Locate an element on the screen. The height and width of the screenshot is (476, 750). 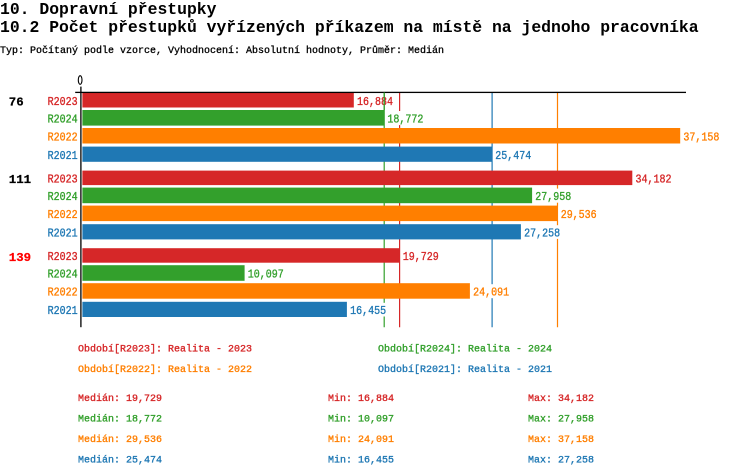
svg-text: 10. Dopravní přestupky is located at coordinates (108, 9).